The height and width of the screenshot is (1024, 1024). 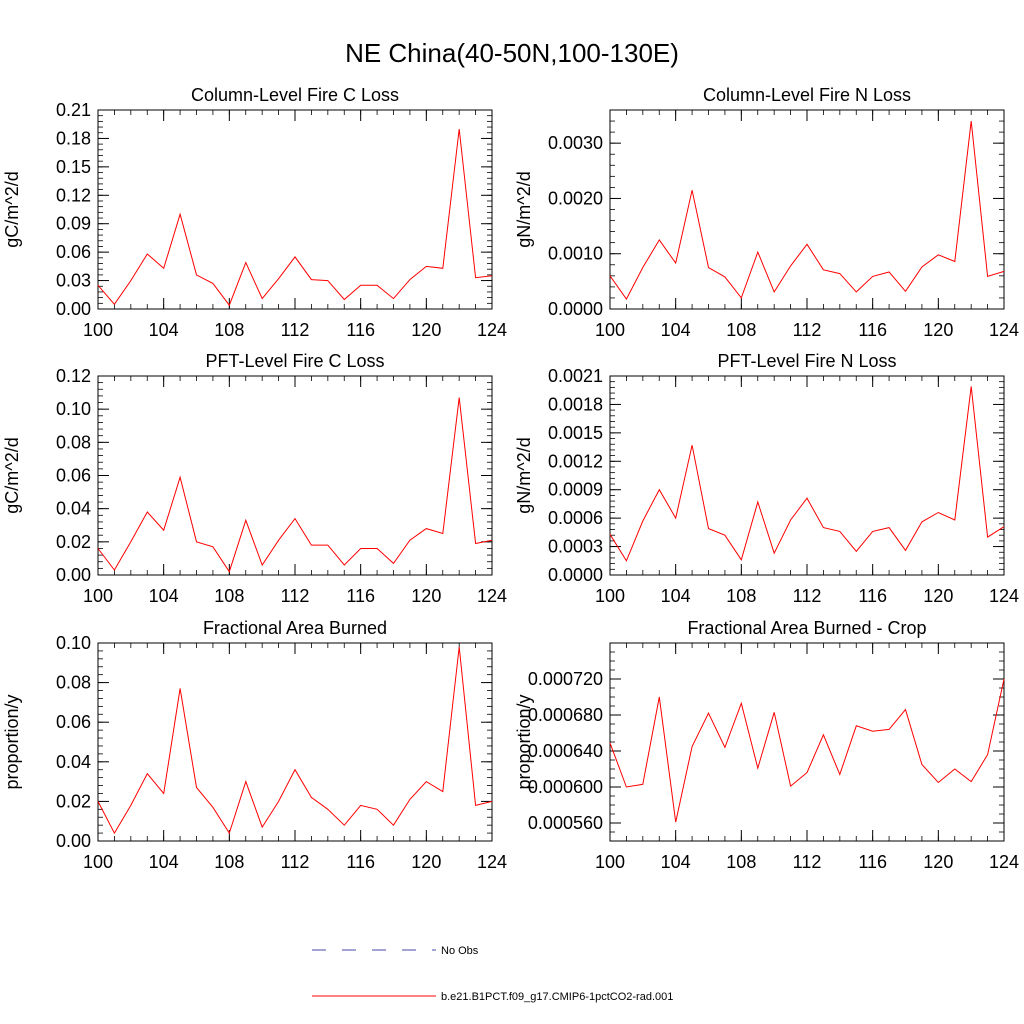 I want to click on panel-title: Column-Level Fire C Loss, so click(x=295, y=95).